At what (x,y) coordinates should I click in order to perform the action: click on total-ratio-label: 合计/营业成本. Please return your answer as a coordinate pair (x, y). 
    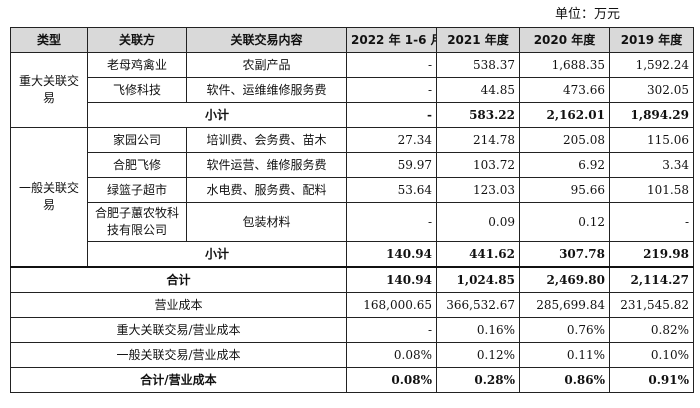
    Looking at the image, I should click on (178, 380).